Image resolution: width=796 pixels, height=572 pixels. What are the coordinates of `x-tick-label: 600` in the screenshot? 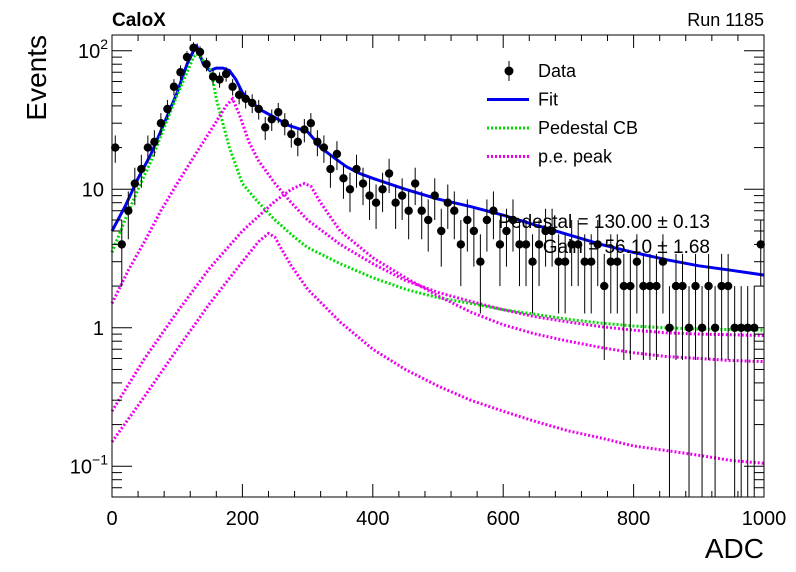 It's located at (503, 519).